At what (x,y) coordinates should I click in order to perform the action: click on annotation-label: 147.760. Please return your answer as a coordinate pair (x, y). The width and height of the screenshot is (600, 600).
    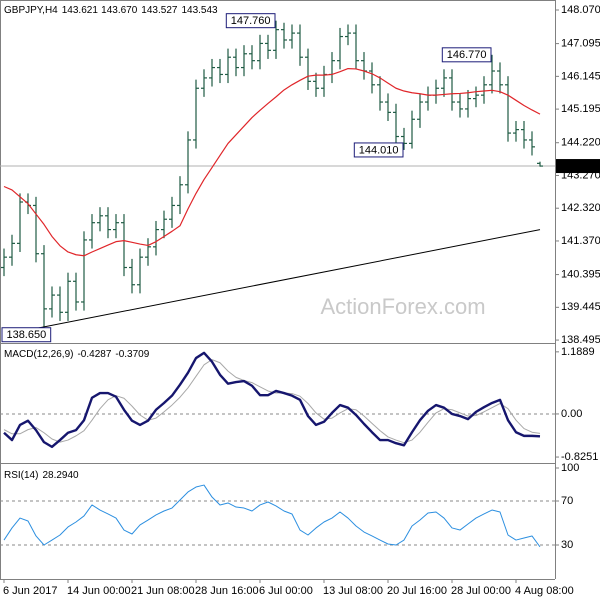
    Looking at the image, I should click on (251, 21).